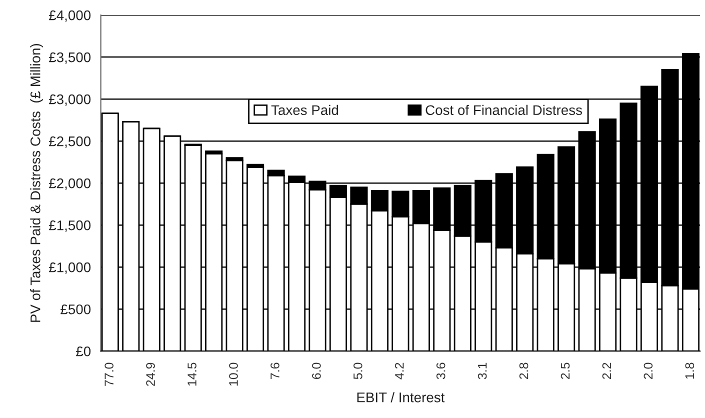 This screenshot has width=705, height=418. I want to click on x-tick-label: 3.1, so click(482, 371).